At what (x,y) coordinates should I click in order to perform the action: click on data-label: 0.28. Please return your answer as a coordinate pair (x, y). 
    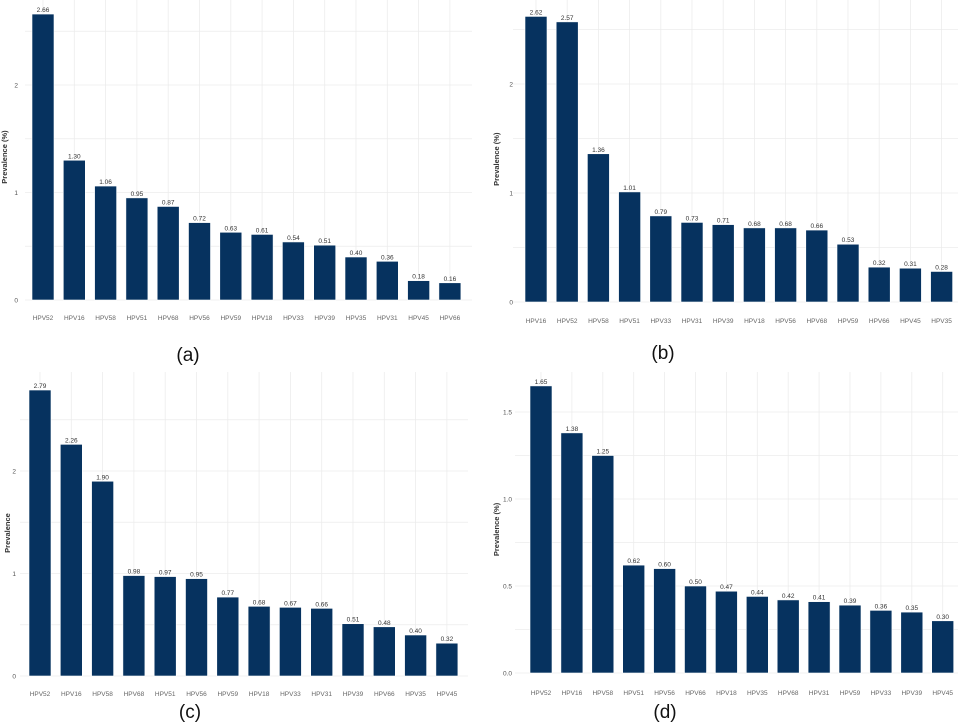
    Looking at the image, I should click on (941, 267).